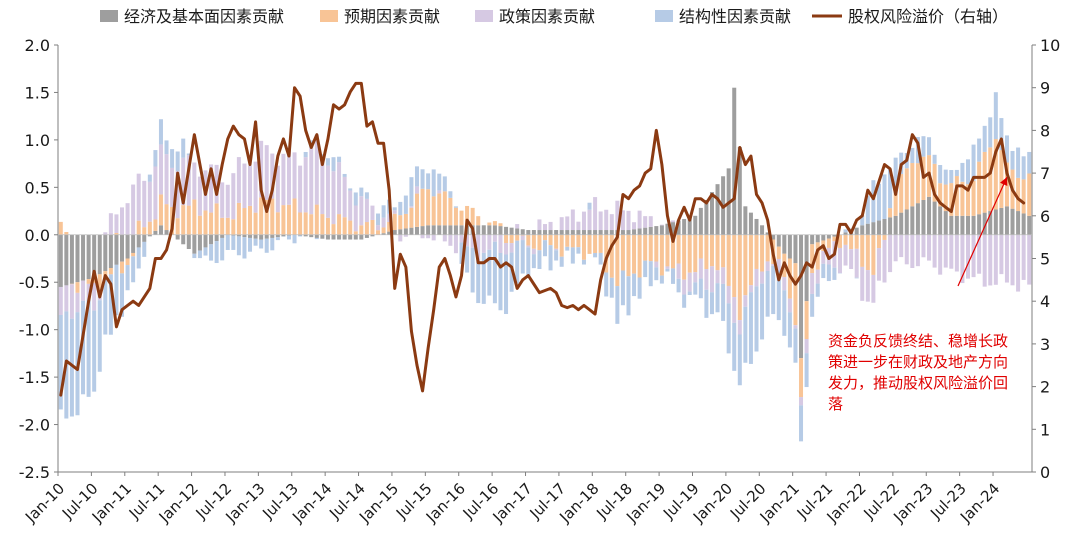 The width and height of the screenshot is (1080, 542). Describe the element at coordinates (329, 16) in the screenshot. I see `legend-swatch-expect` at that location.